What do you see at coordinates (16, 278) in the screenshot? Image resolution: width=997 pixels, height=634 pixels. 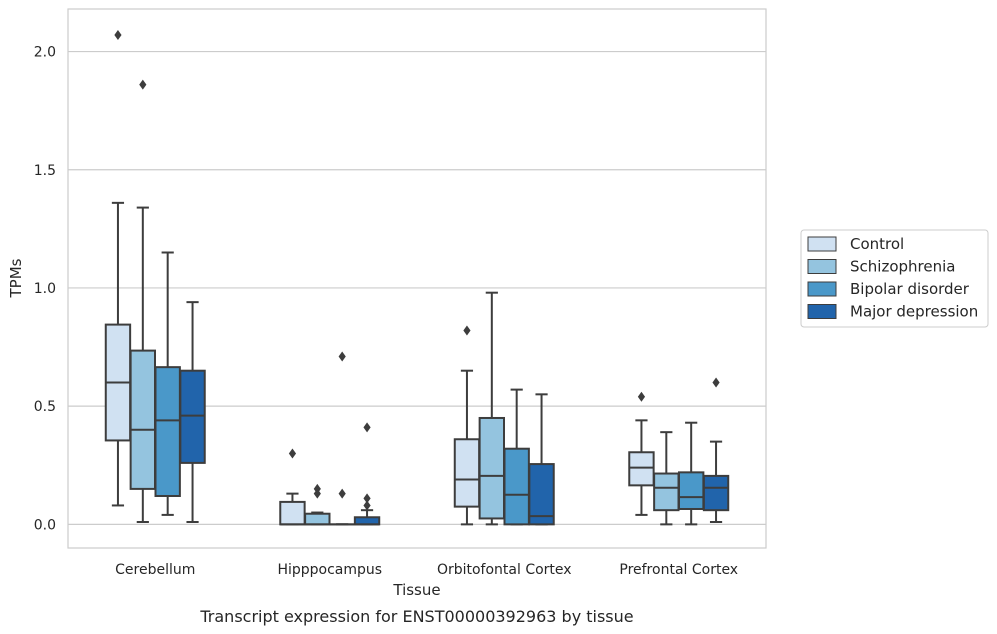 I see `y-axis-label: TPMs` at bounding box center [16, 278].